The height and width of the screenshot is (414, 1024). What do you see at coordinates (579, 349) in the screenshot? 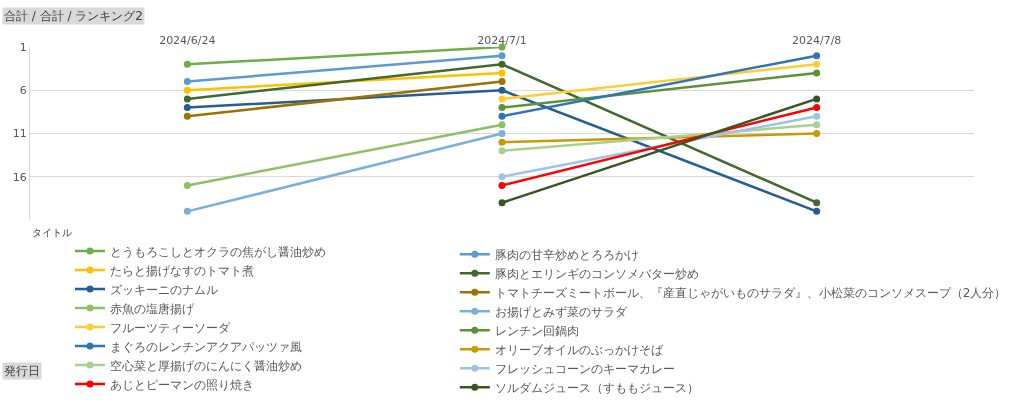
I see `legend-label: オリーブオイルのぶっかけそば` at bounding box center [579, 349].